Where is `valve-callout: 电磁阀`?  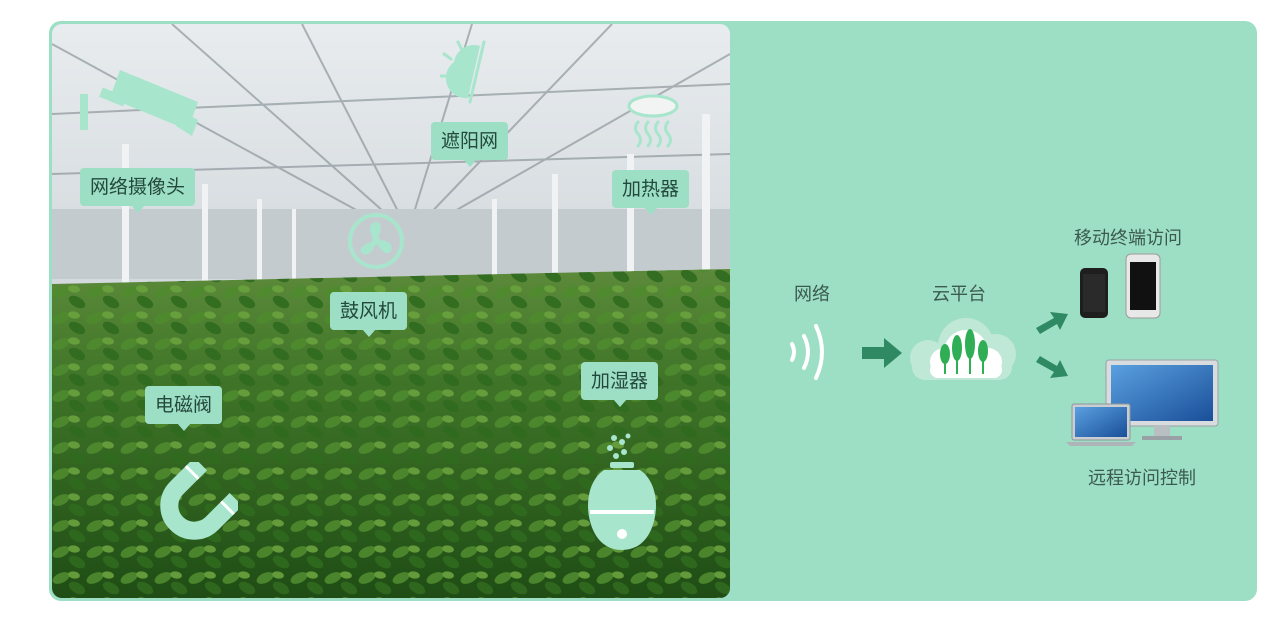
valve-callout: 电磁阀 is located at coordinates (184, 408).